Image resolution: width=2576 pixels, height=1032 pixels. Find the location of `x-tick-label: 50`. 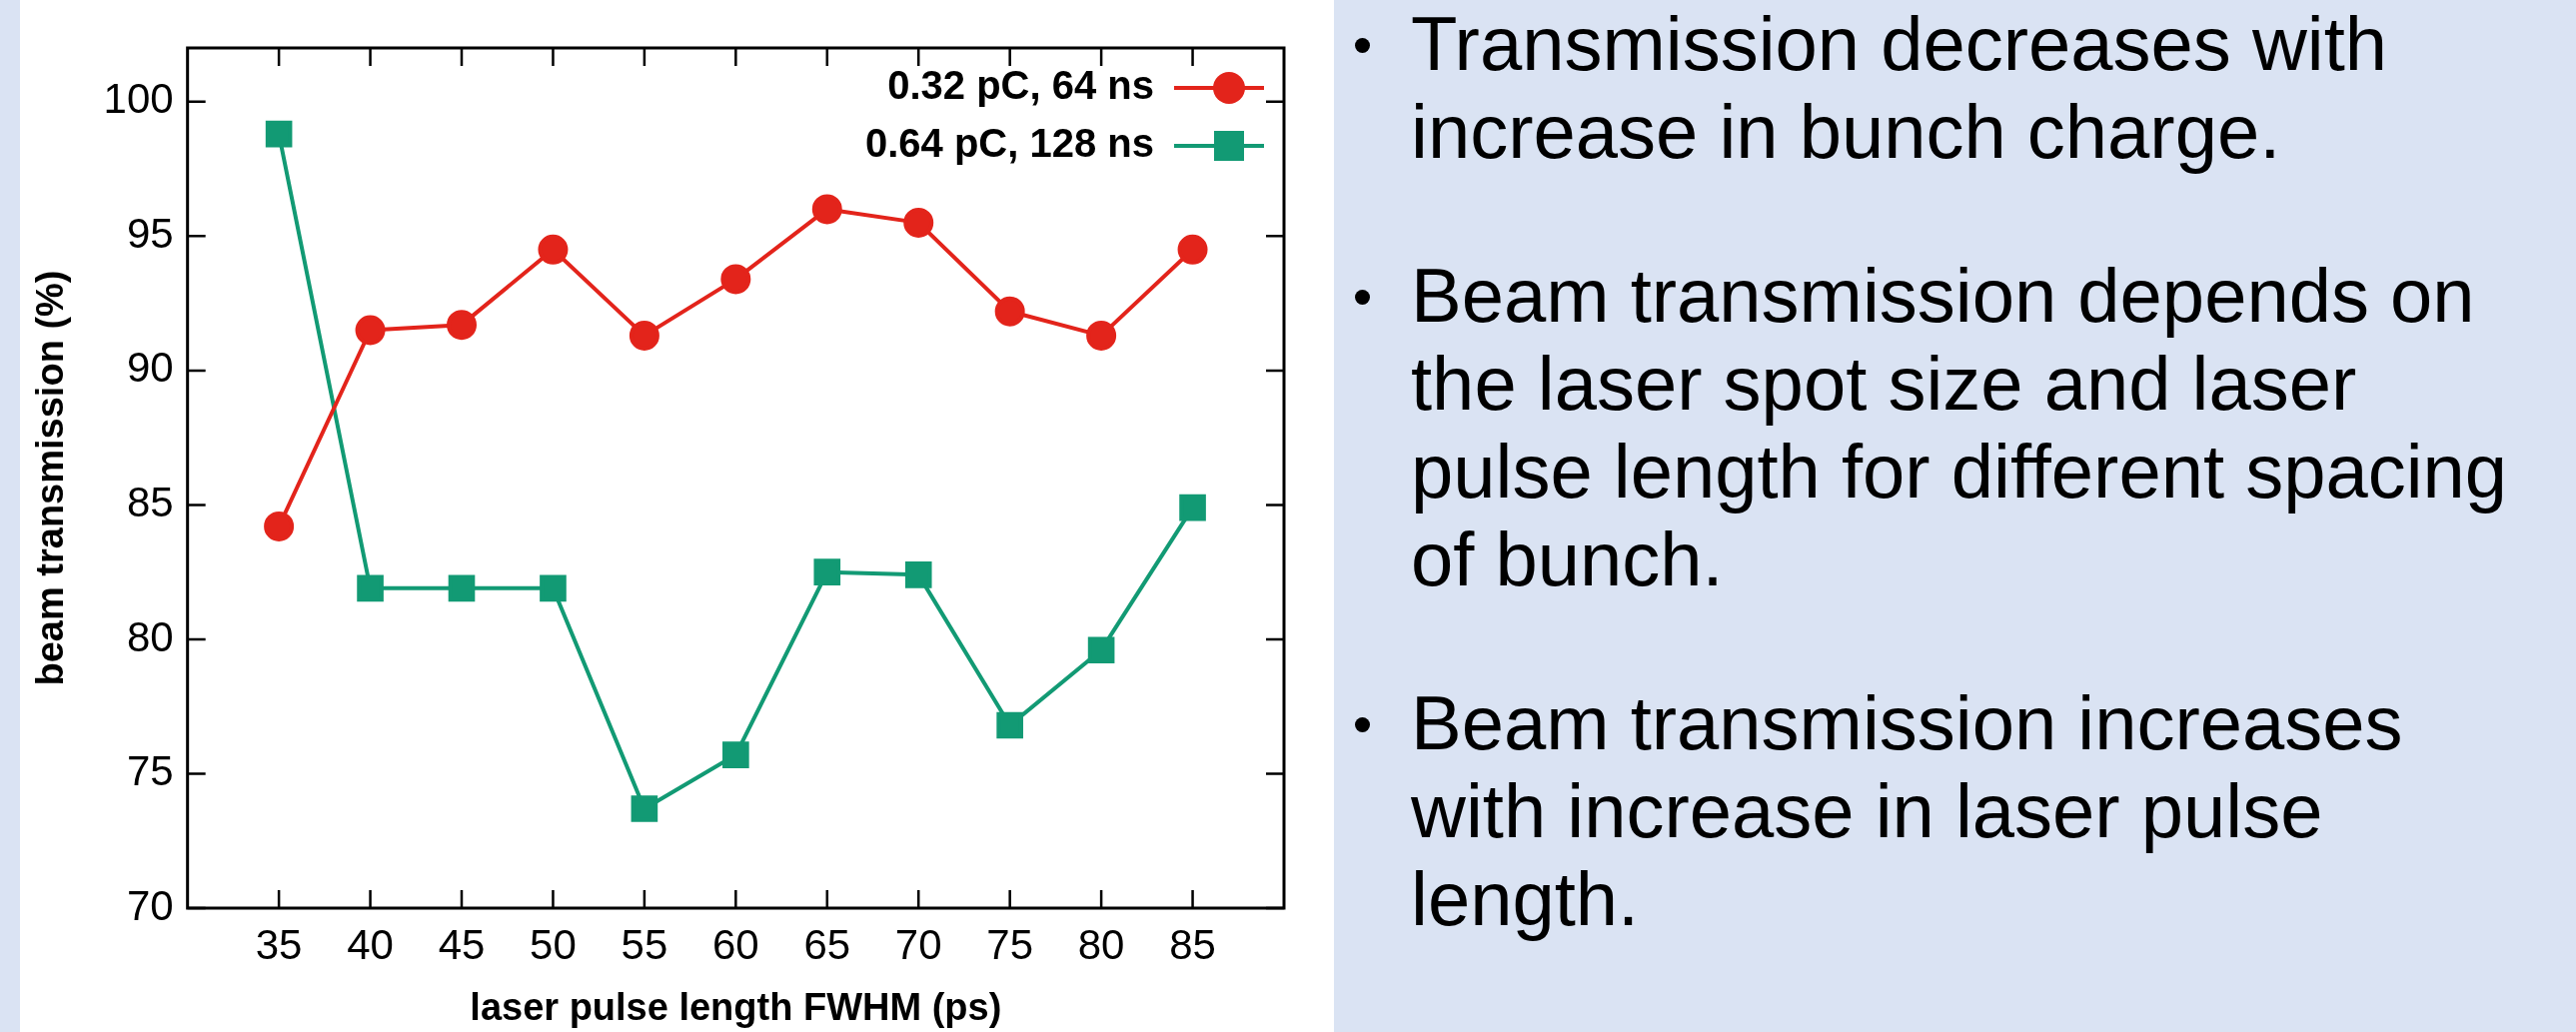

x-tick-label: 50 is located at coordinates (553, 944).